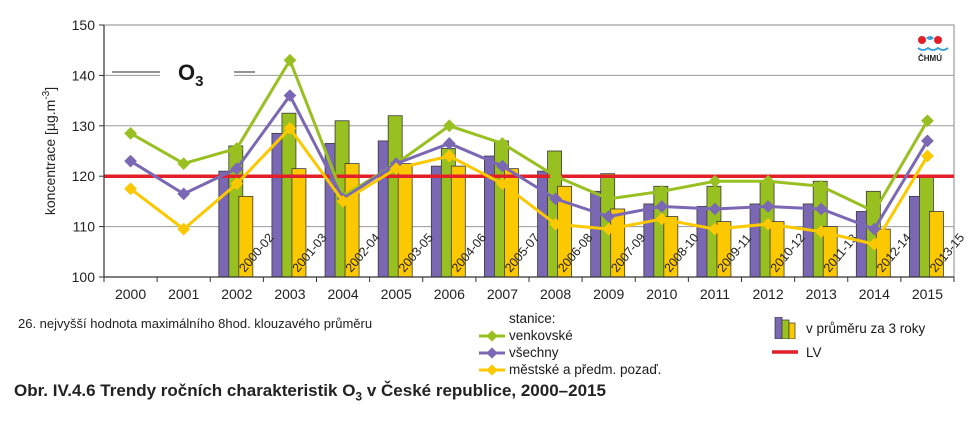 The image size is (976, 425). What do you see at coordinates (585, 369) in the screenshot?
I see `legend-label-mestske: městské a předm. pozaď.` at bounding box center [585, 369].